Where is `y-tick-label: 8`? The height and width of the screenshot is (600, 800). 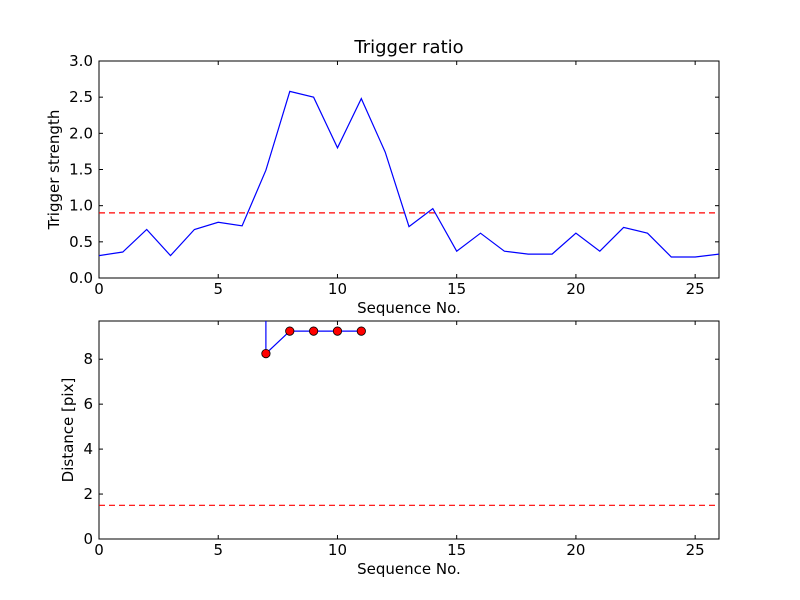
y-tick-label: 8 is located at coordinates (88, 359).